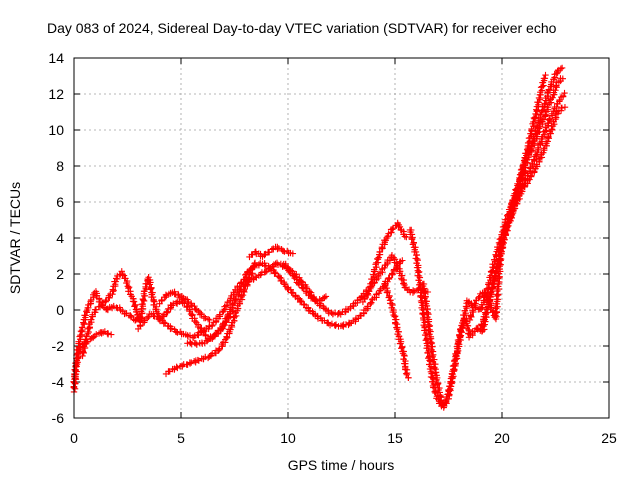  Describe the element at coordinates (15, 238) in the screenshot. I see `y-axis-title: SDTVAR / TECUs` at that location.